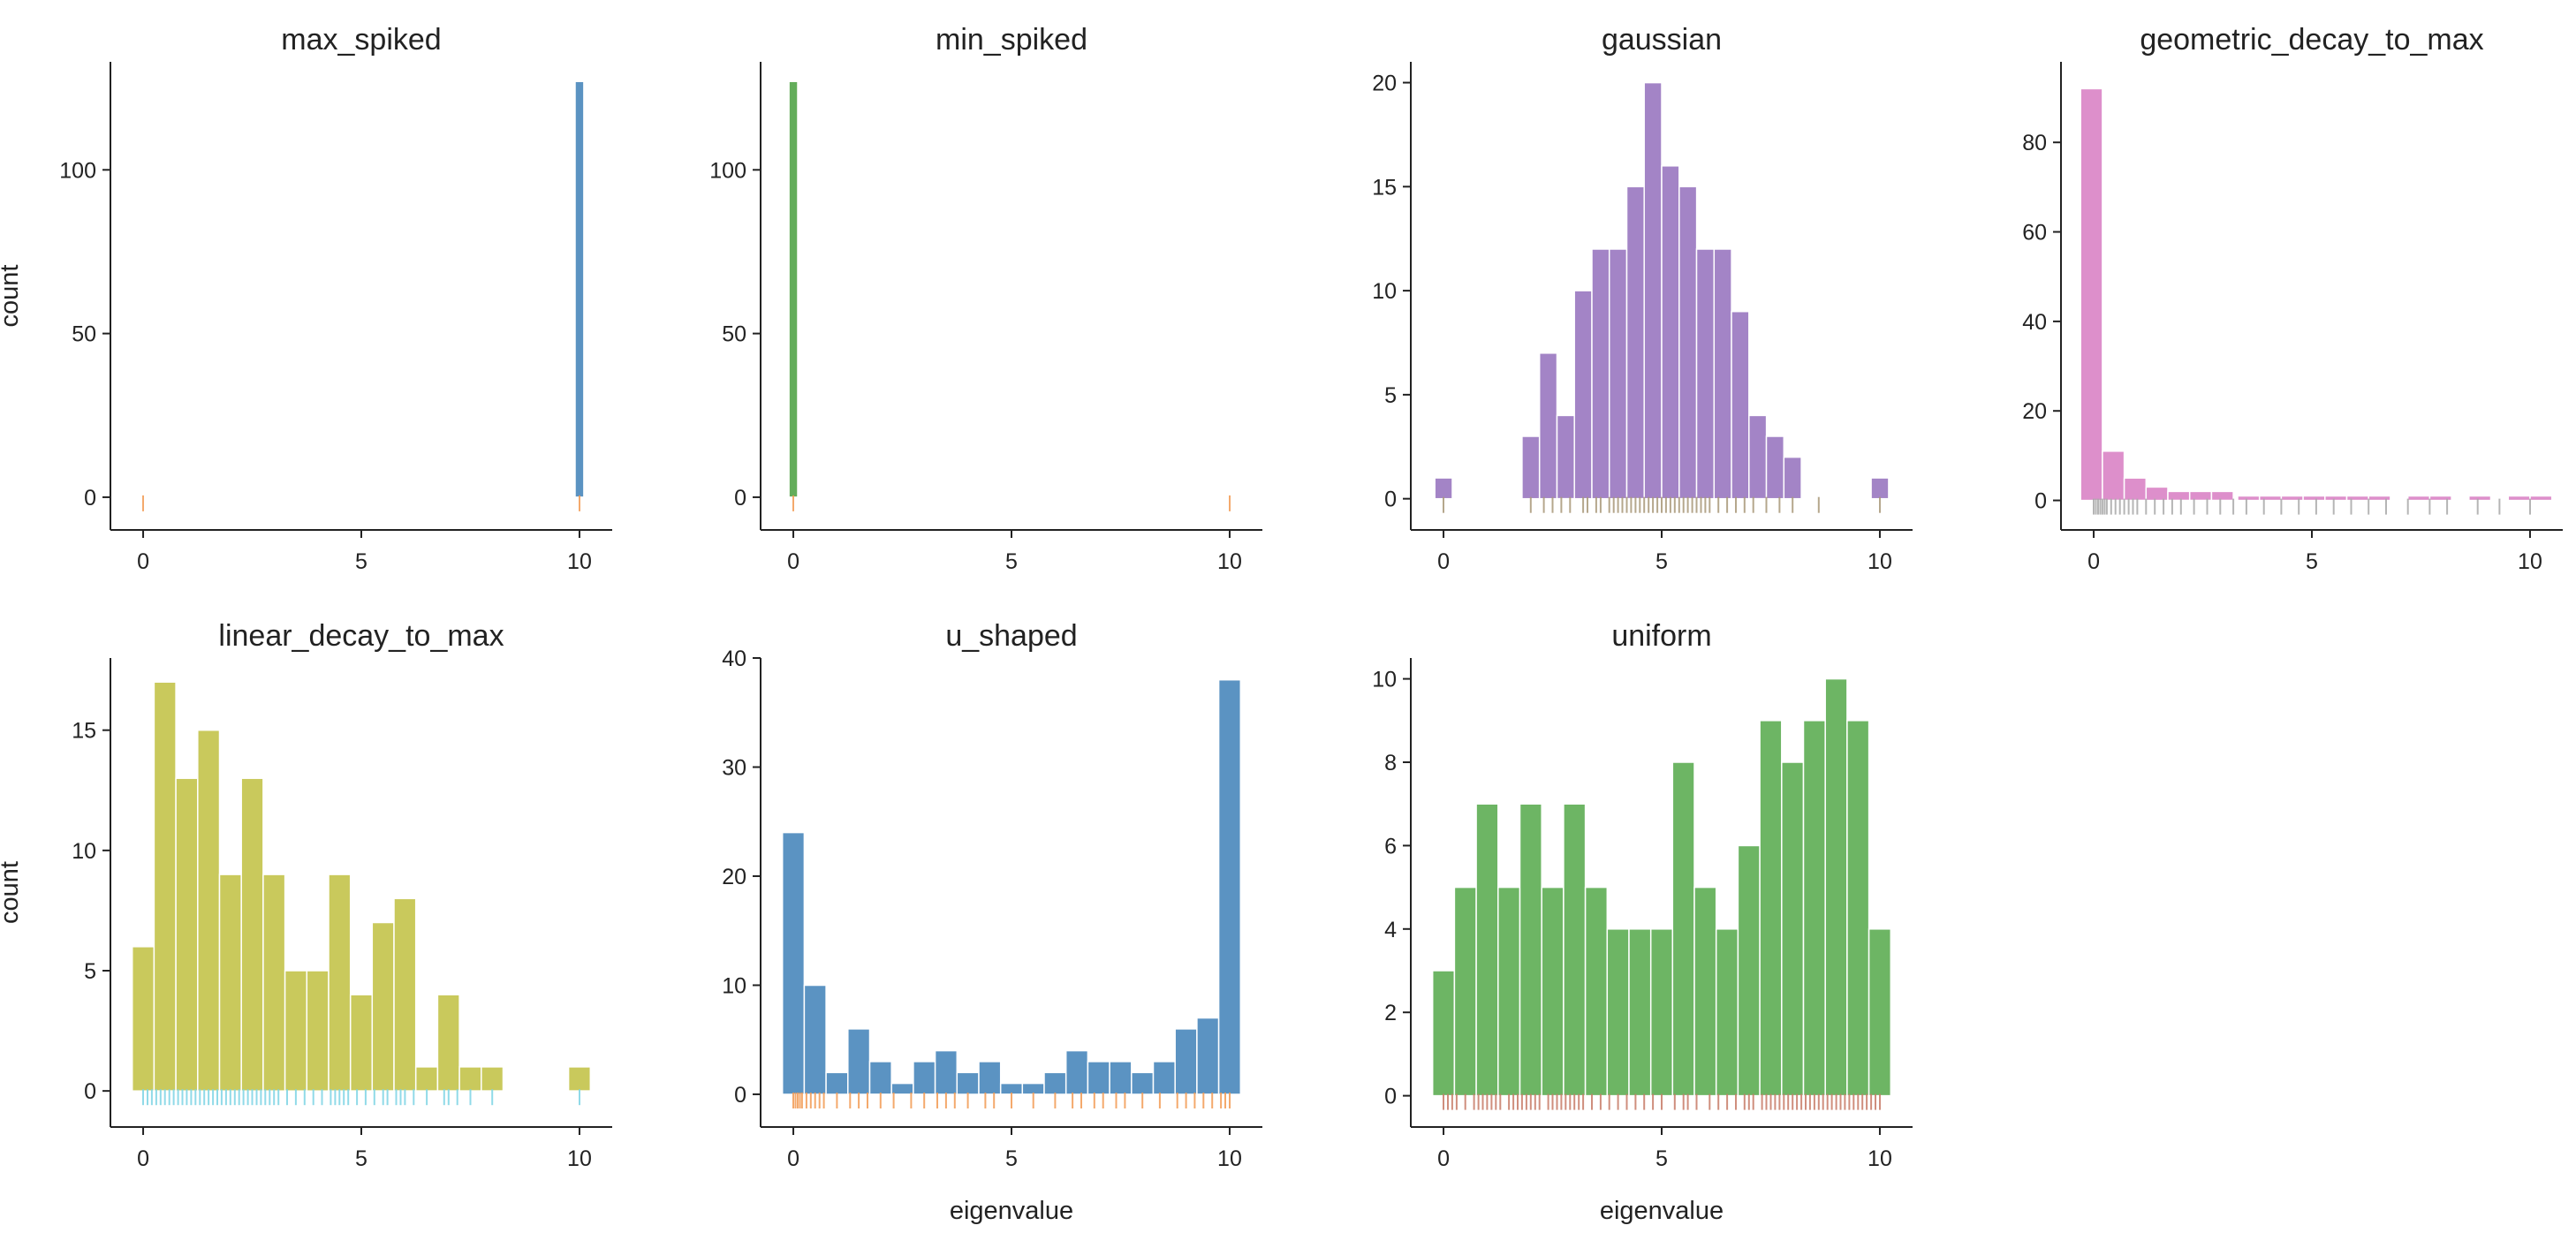 This screenshot has width=2576, height=1233. What do you see at coordinates (84, 334) in the screenshot?
I see `y-tick-label: 50` at bounding box center [84, 334].